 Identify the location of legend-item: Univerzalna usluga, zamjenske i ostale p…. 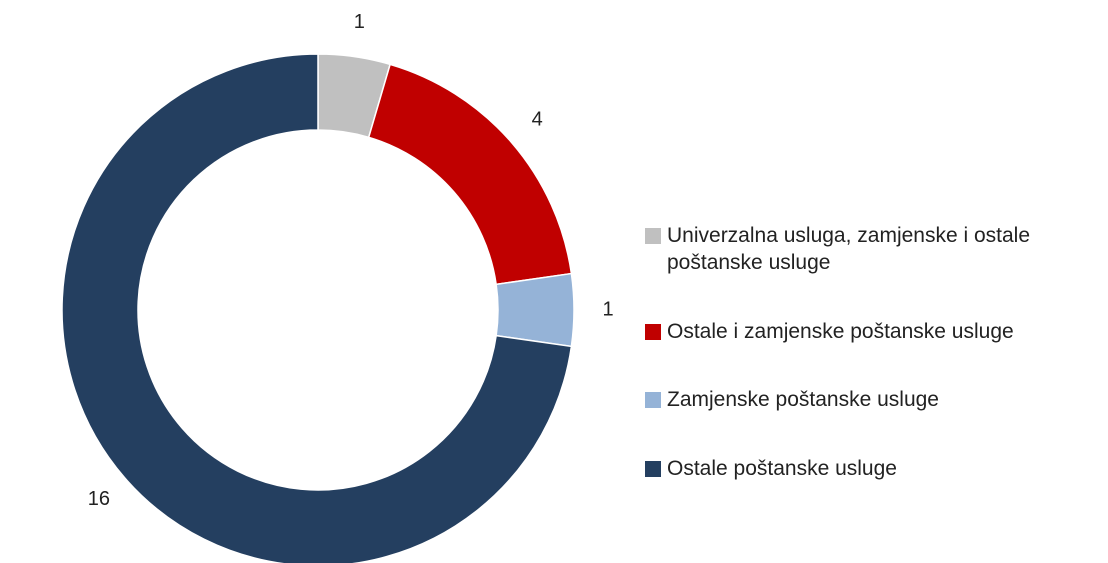
(865, 249).